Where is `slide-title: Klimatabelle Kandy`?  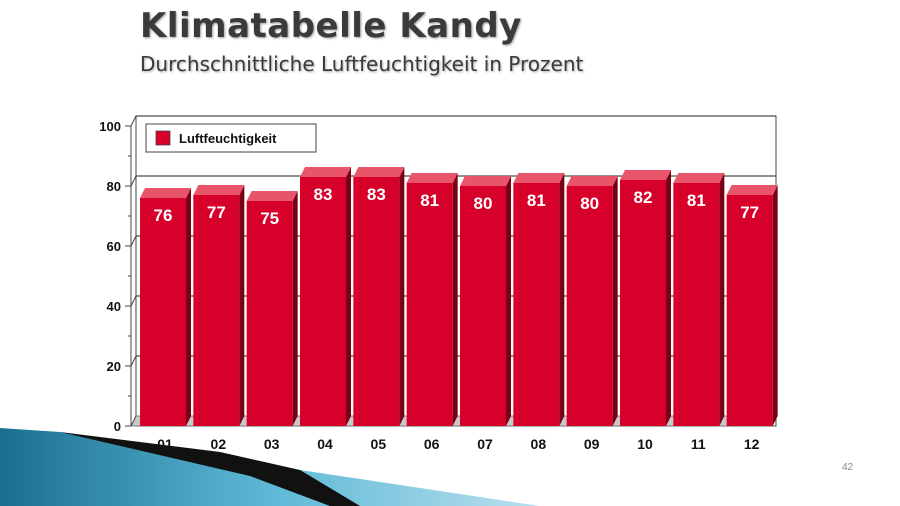 slide-title: Klimatabelle Kandy is located at coordinates (331, 26).